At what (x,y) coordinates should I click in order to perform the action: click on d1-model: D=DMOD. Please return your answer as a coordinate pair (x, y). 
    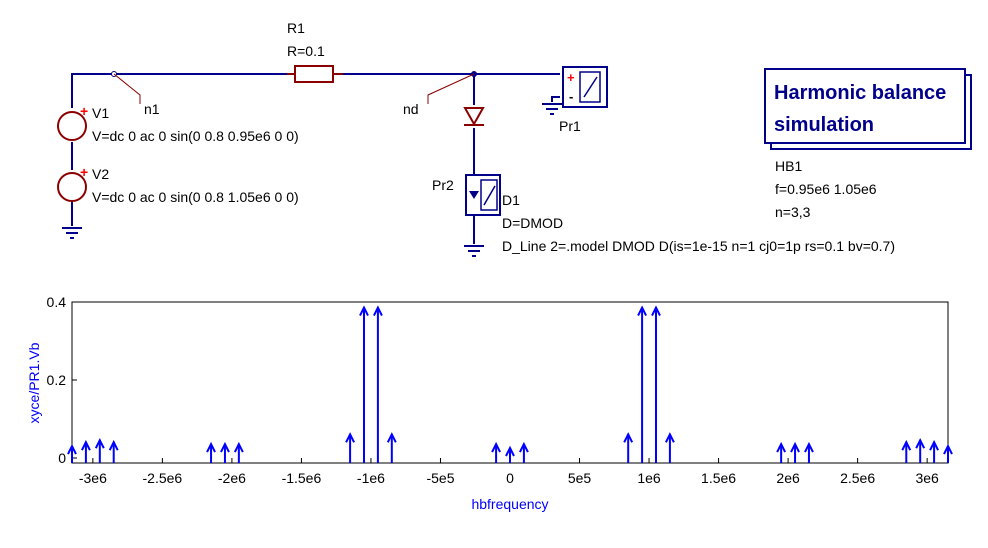
    Looking at the image, I should click on (532, 223).